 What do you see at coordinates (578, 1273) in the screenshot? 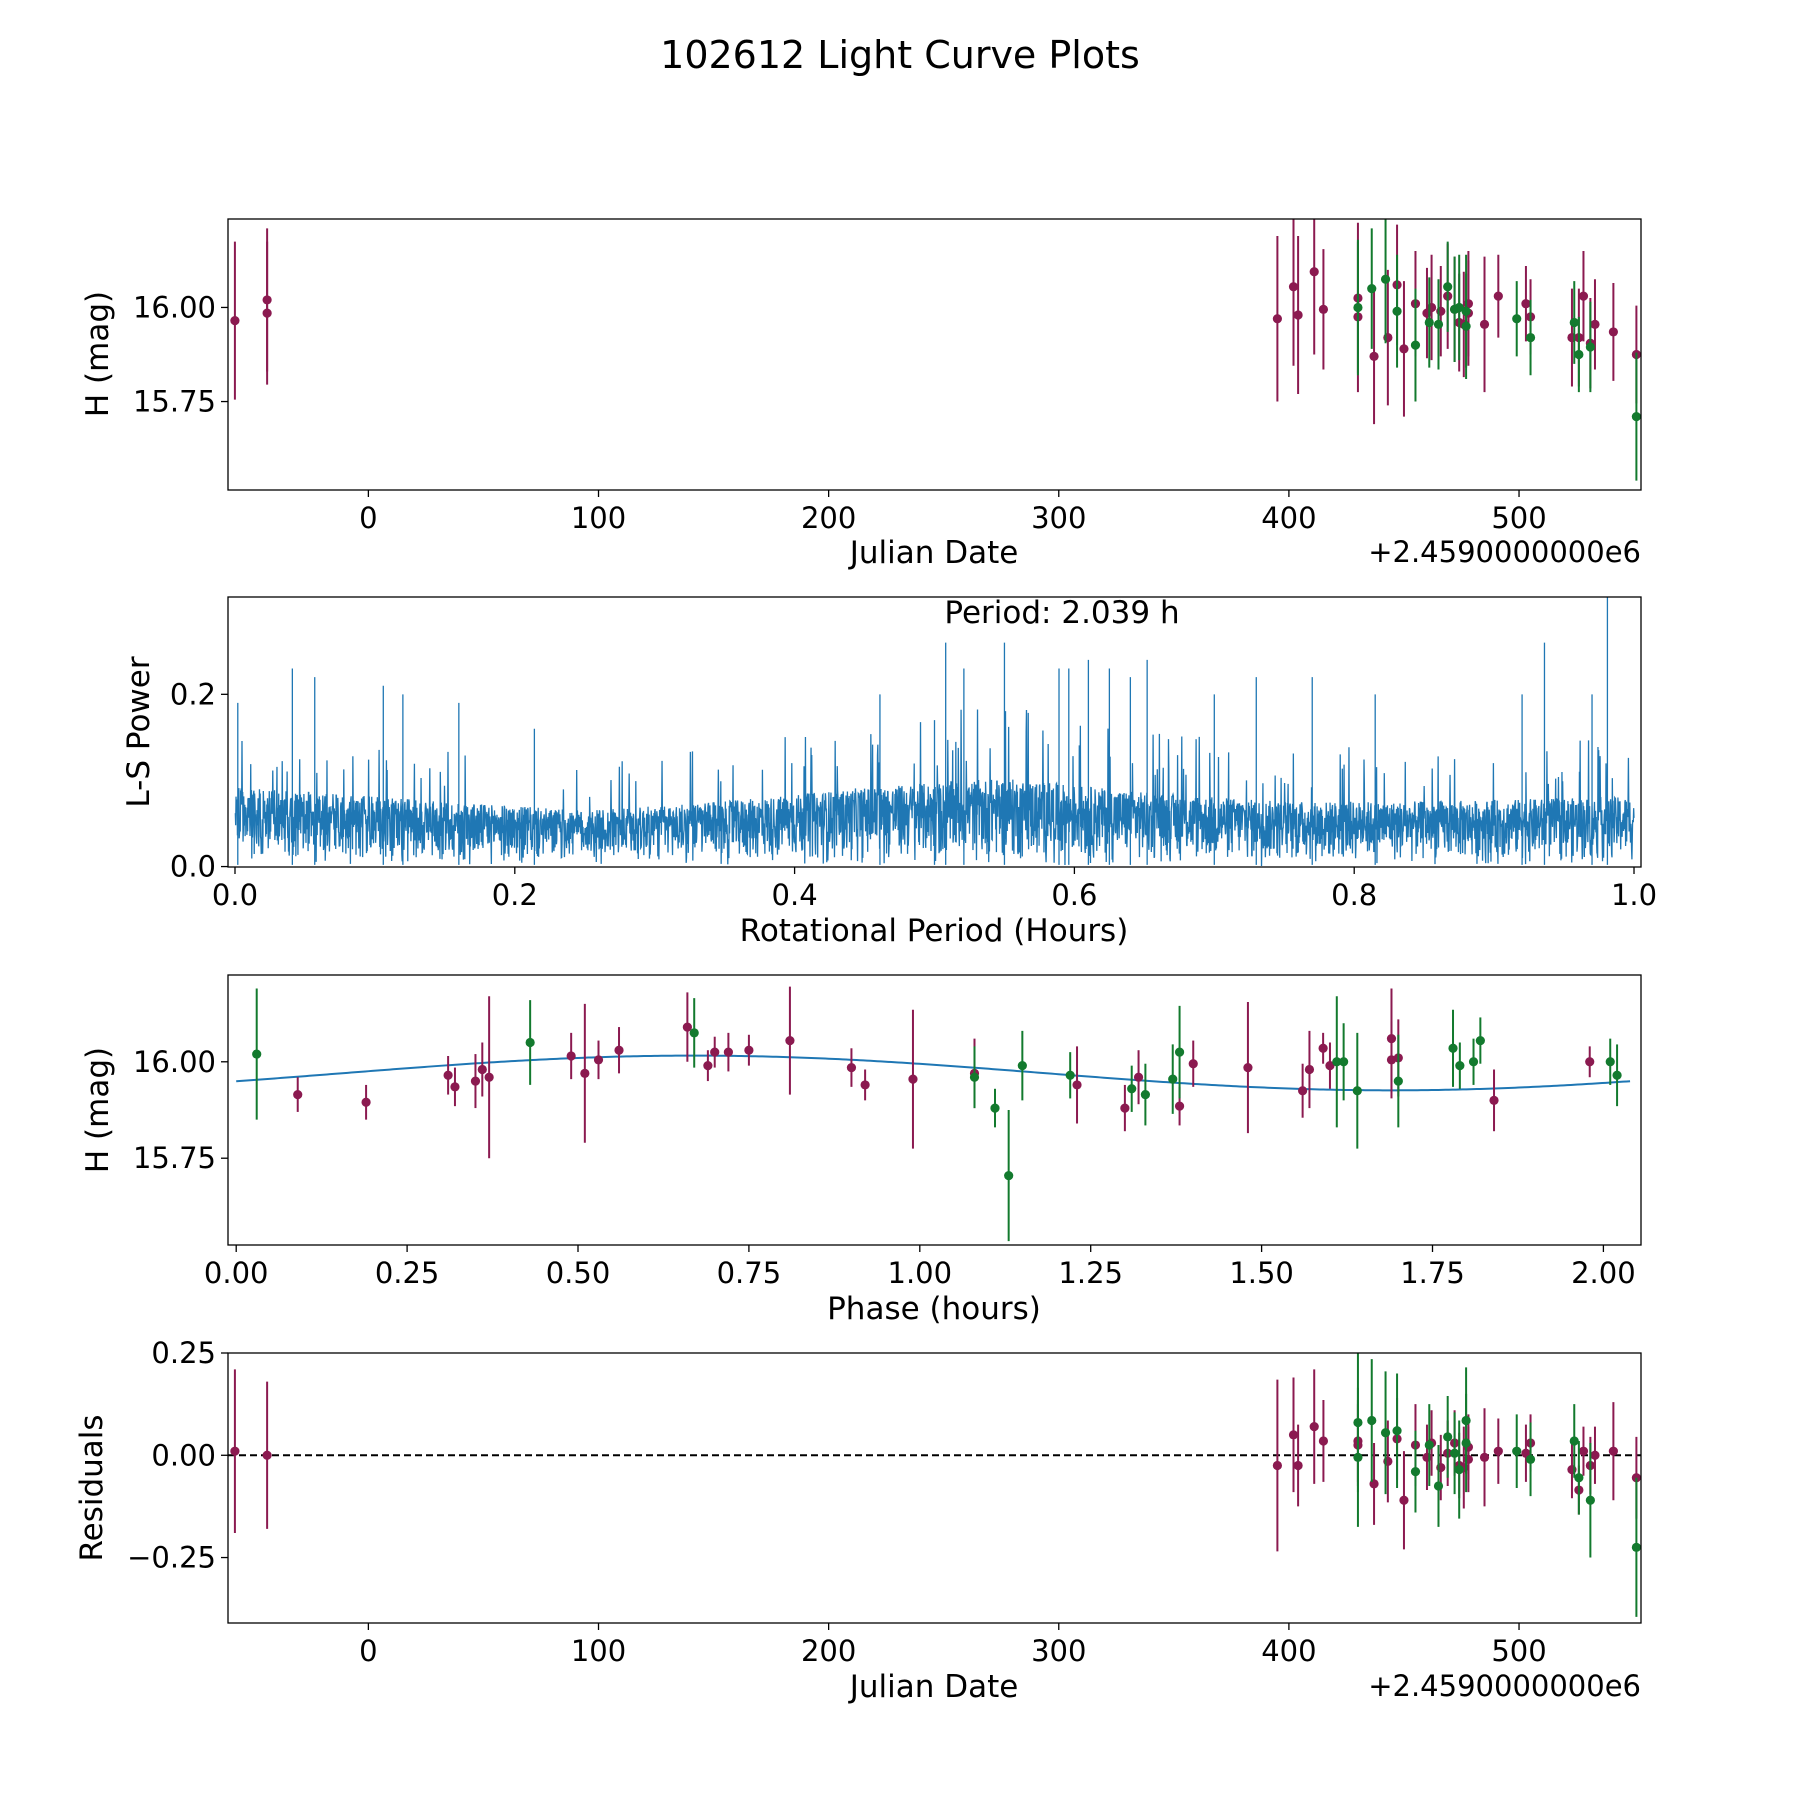
I see `phased-xtick-label: 0.50` at bounding box center [578, 1273].